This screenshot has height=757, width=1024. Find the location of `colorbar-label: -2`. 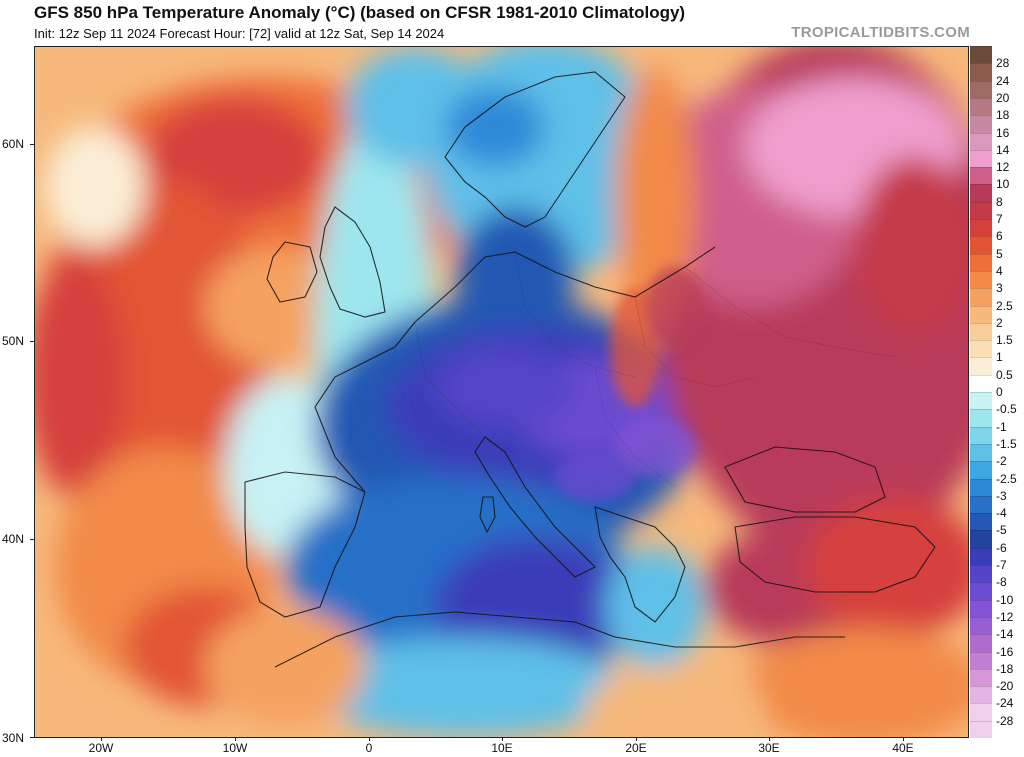

colorbar-label: -2 is located at coordinates (1001, 461).